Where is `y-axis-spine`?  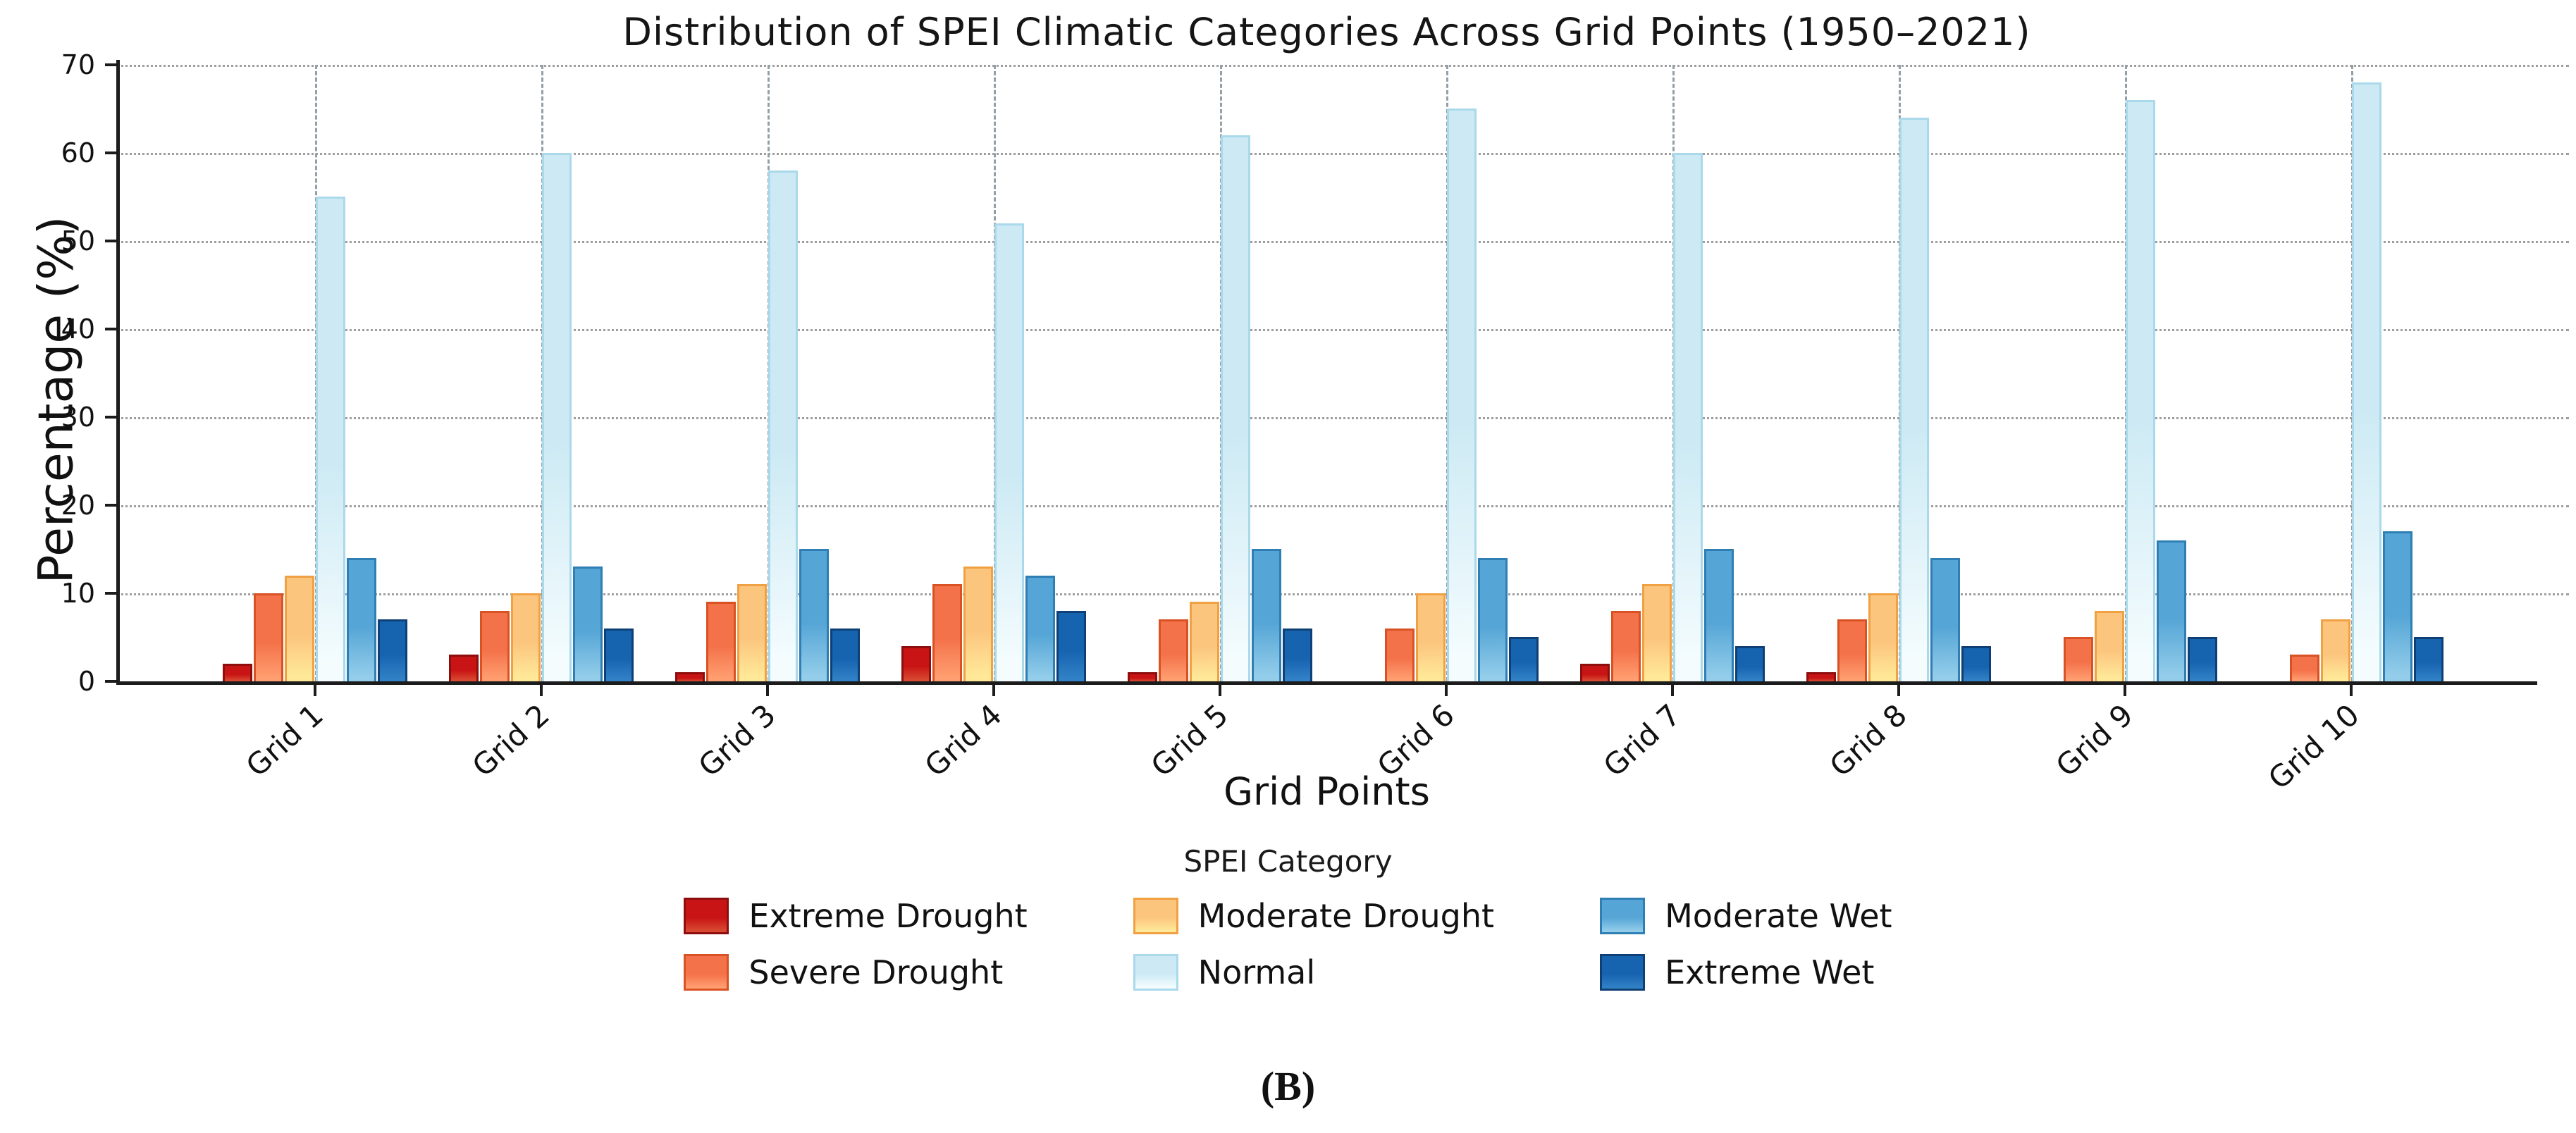
y-axis-spine is located at coordinates (118, 372).